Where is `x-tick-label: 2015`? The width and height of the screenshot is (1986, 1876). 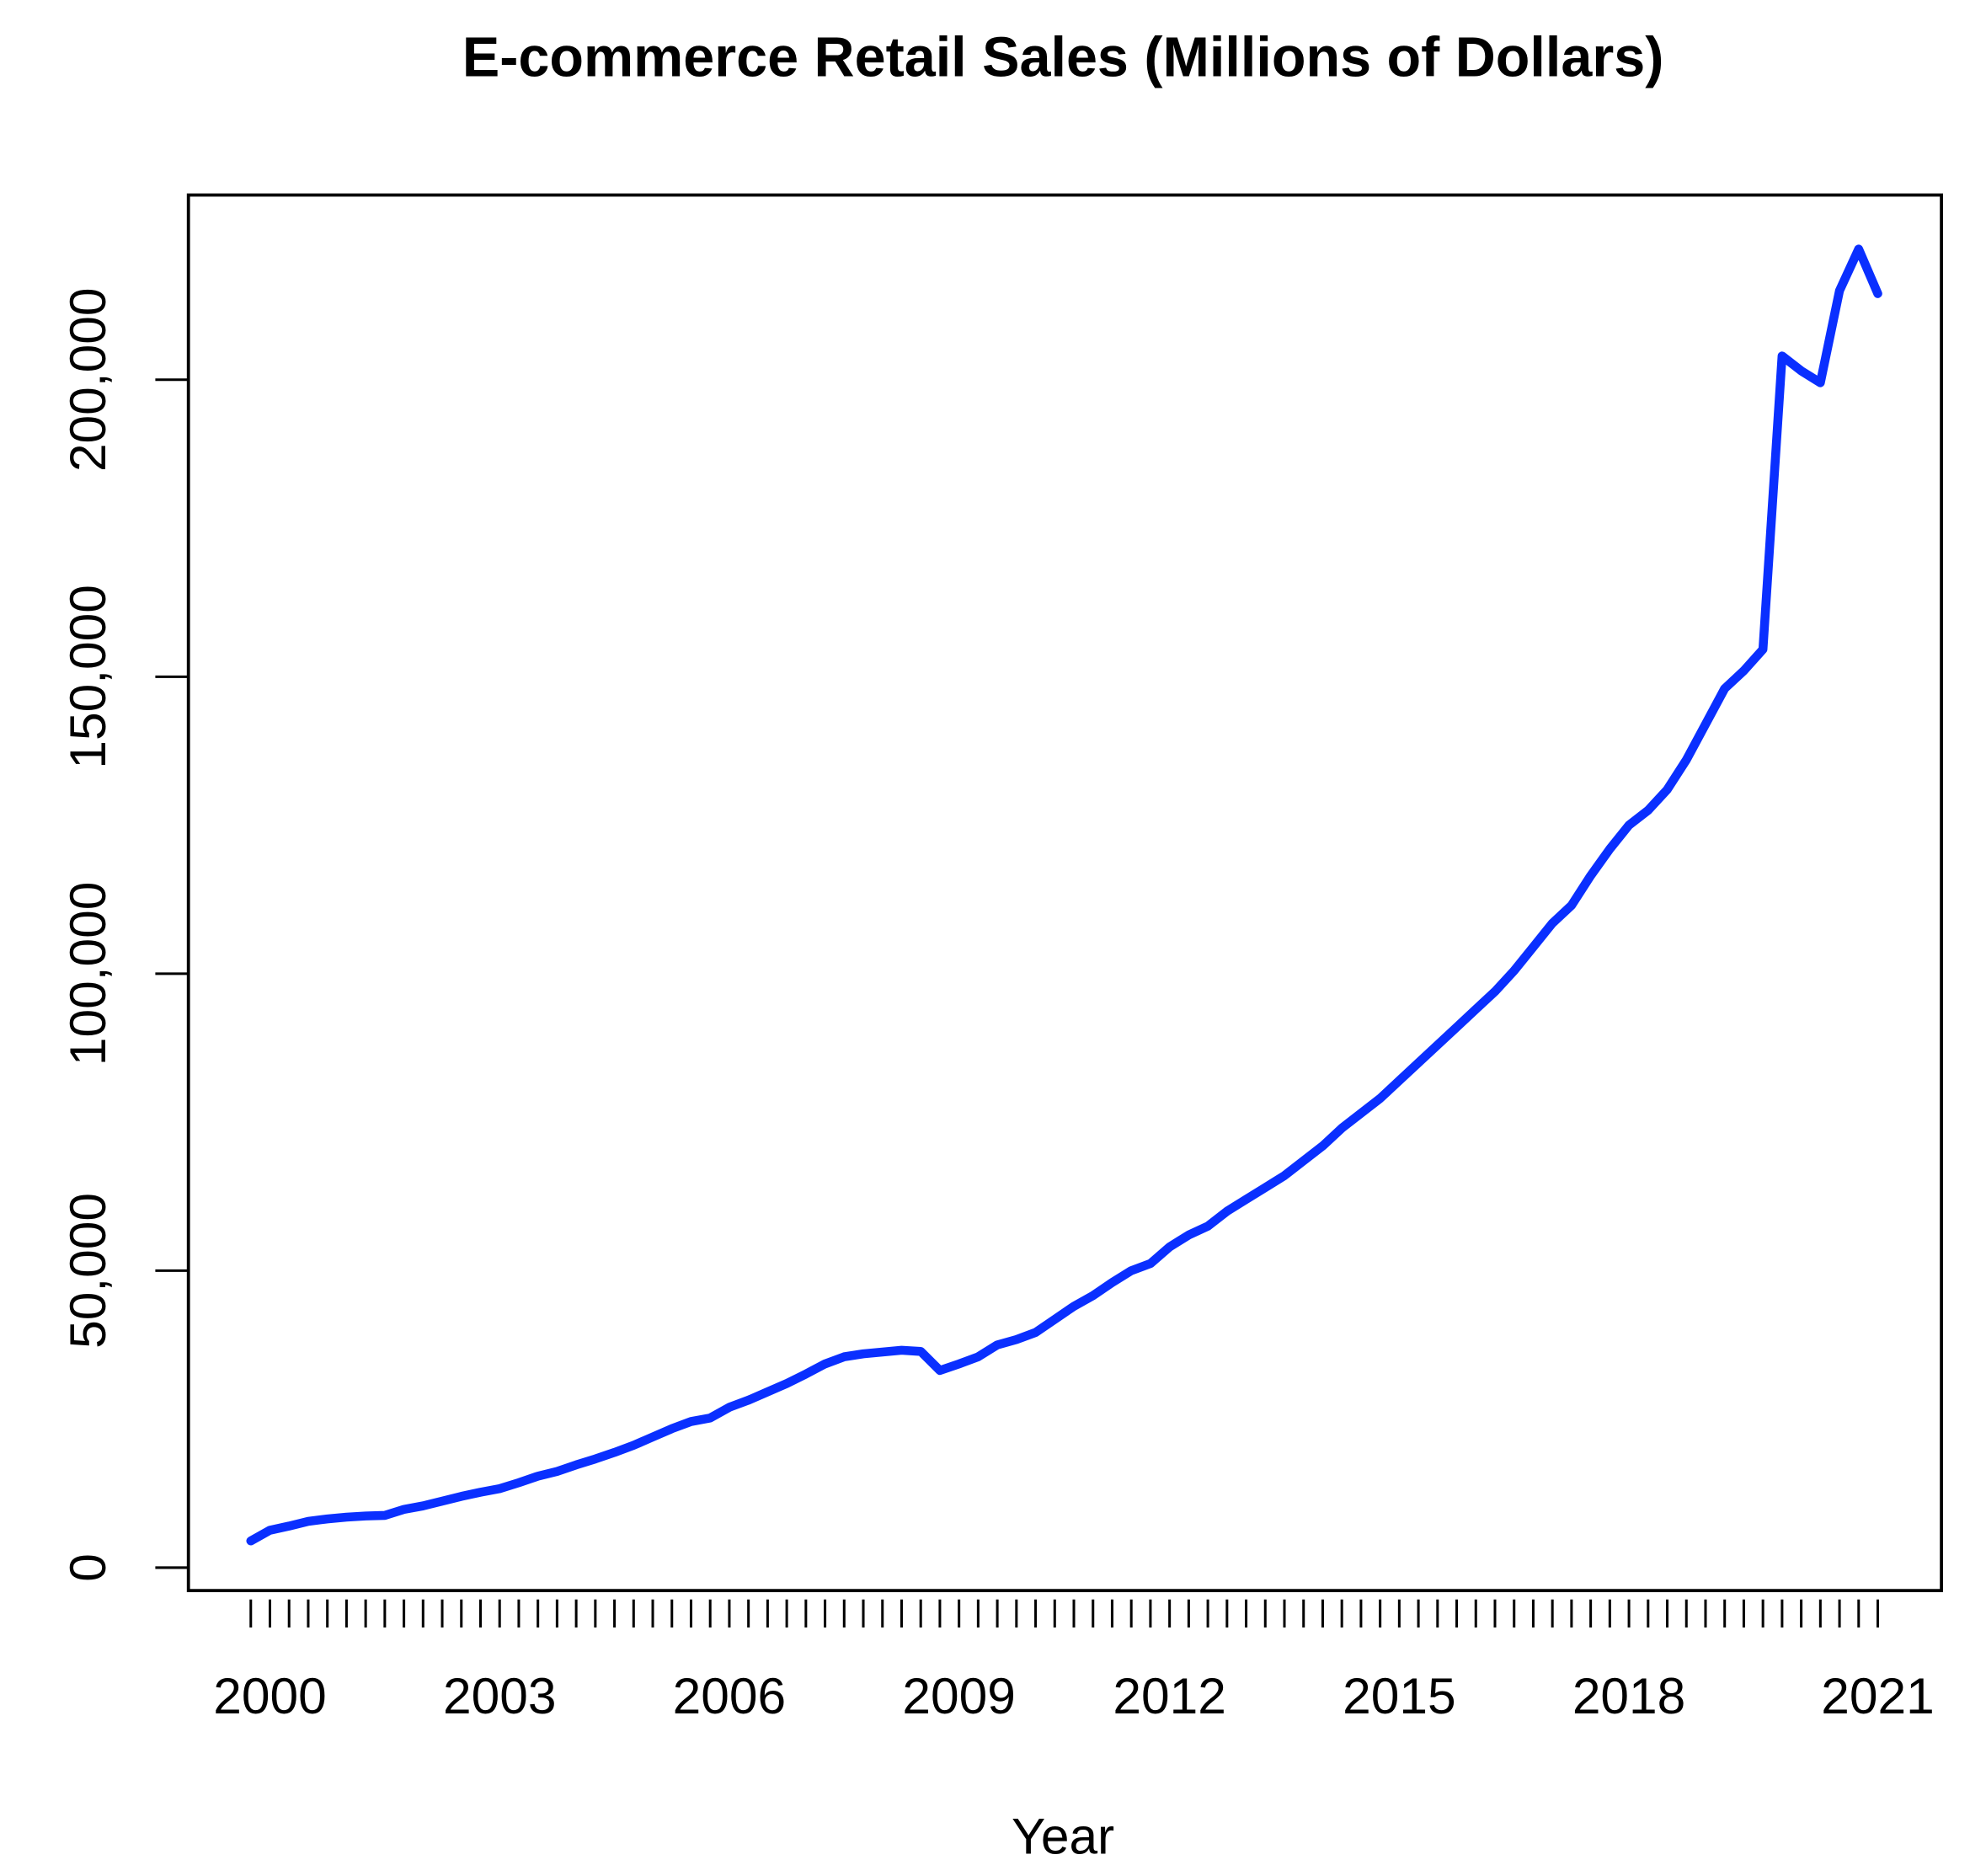 x-tick-label: 2015 is located at coordinates (1400, 1695).